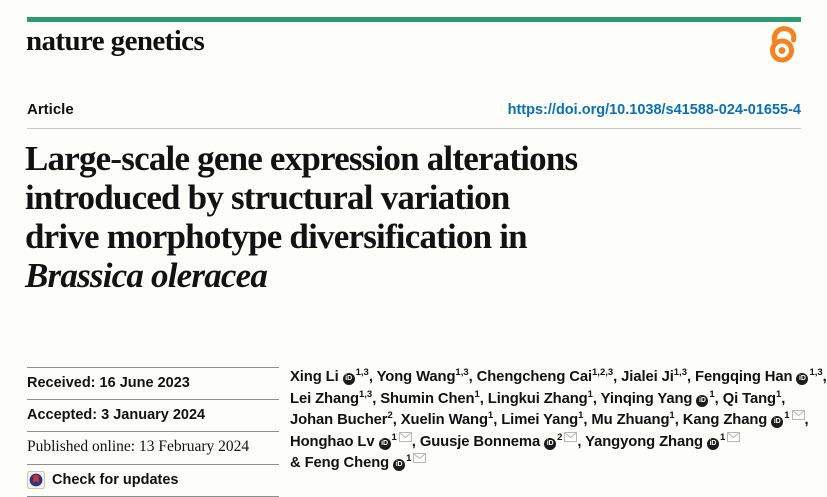  What do you see at coordinates (440, 420) in the screenshot?
I see `author-name-text: , Xuelin Wang` at bounding box center [440, 420].